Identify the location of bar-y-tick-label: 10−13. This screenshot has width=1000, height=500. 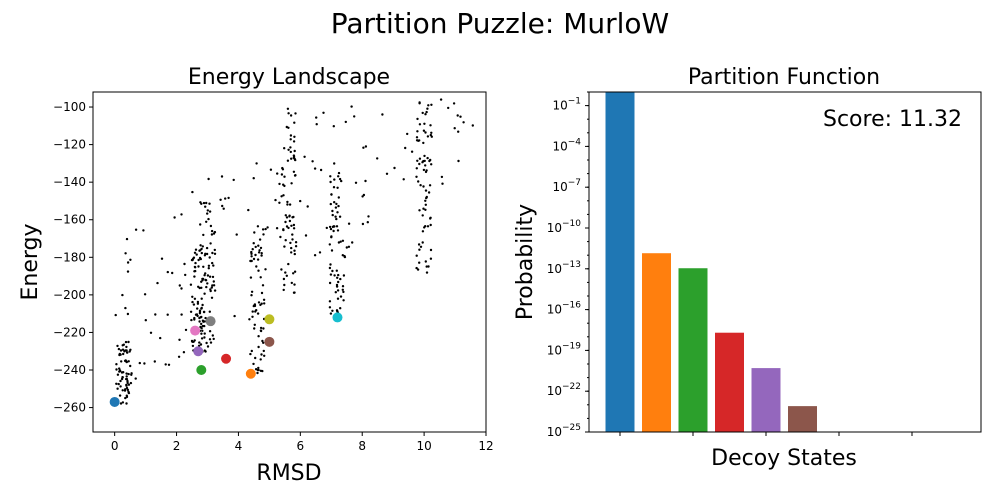
(564, 268).